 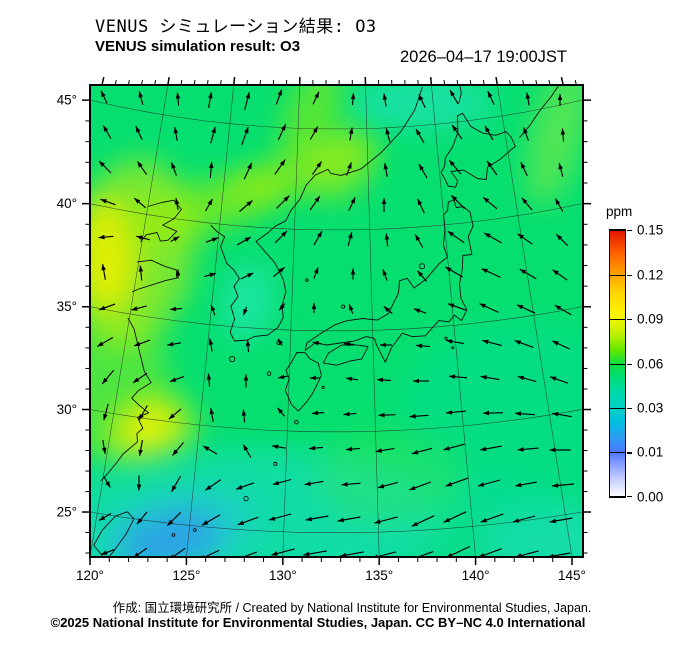 I want to click on colorbar-tick-label: 0.15, so click(x=650, y=230).